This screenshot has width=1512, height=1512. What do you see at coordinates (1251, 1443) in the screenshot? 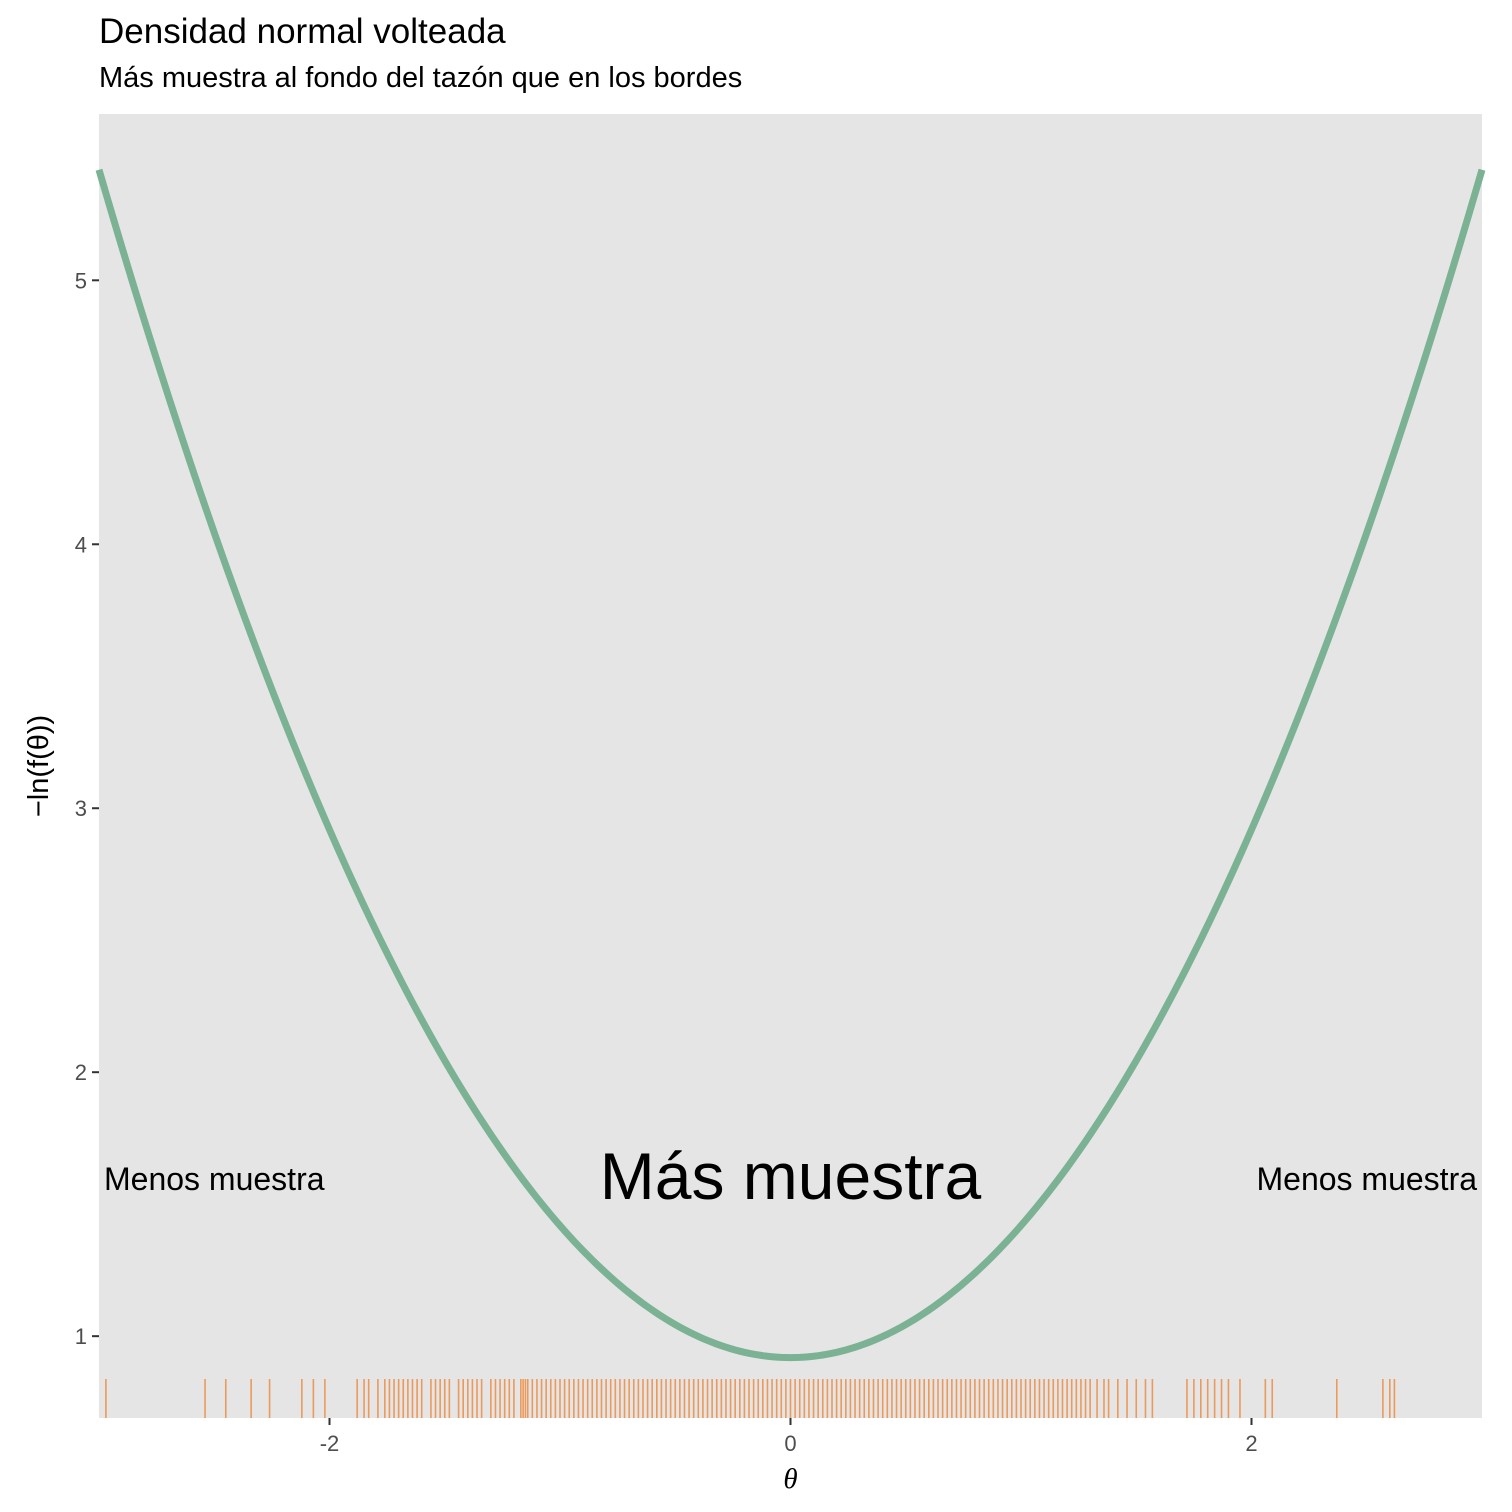
I see `x-tick-label: 2` at bounding box center [1251, 1443].